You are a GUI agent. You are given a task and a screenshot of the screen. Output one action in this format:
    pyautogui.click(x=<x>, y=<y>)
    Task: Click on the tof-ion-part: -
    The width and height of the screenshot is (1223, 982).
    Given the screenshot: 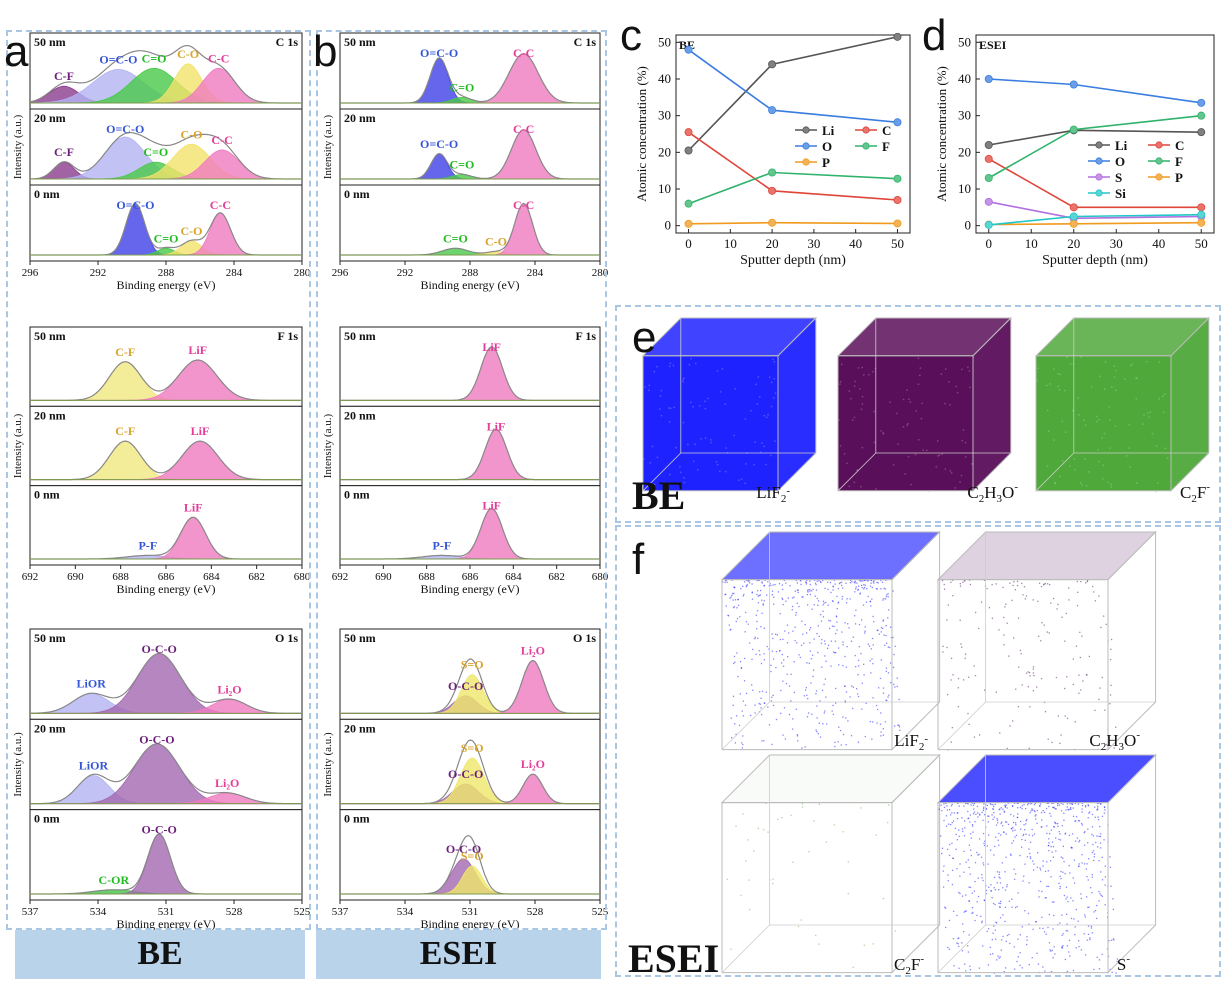 What is the action you would take?
    pyautogui.click(x=922, y=959)
    